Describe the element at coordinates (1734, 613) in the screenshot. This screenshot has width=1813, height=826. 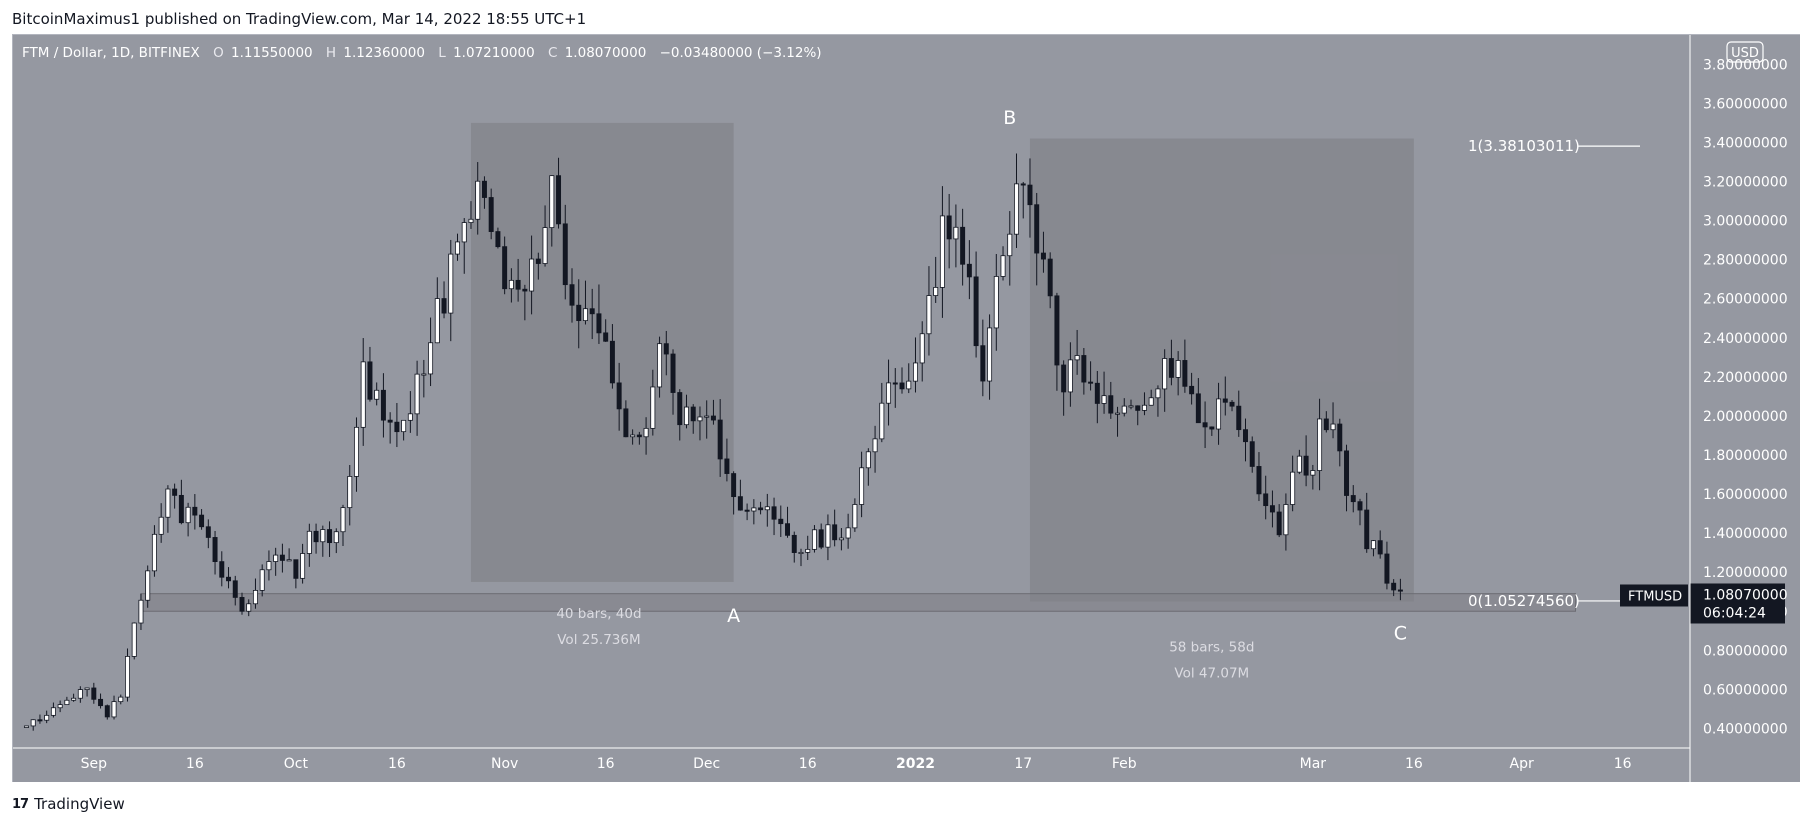
I see `price-tag-countdown: 06:04:24` at that location.